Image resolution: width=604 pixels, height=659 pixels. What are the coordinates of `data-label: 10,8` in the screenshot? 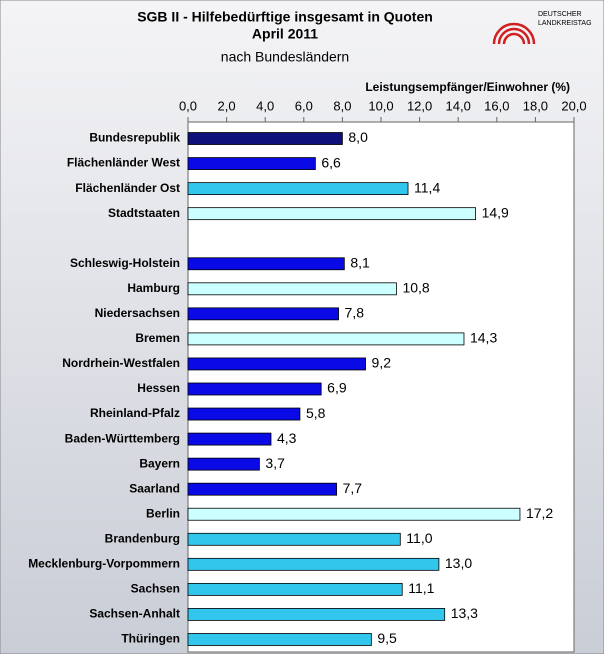 It's located at (415, 288).